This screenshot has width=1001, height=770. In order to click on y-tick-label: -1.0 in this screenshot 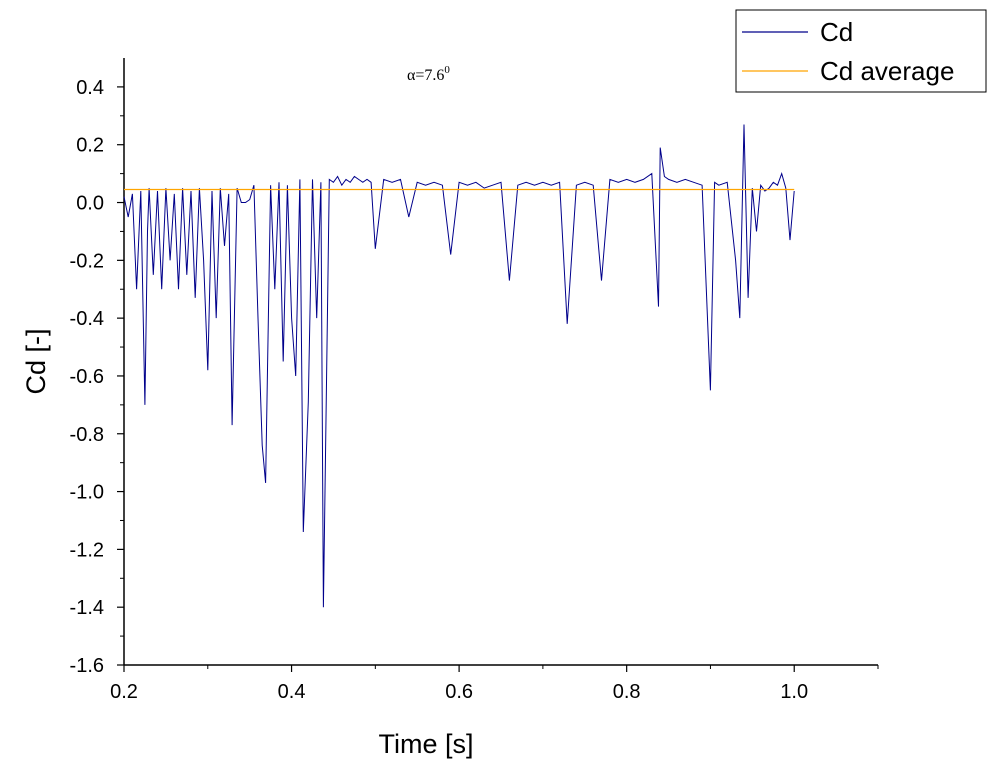, I will do `click(87, 493)`.